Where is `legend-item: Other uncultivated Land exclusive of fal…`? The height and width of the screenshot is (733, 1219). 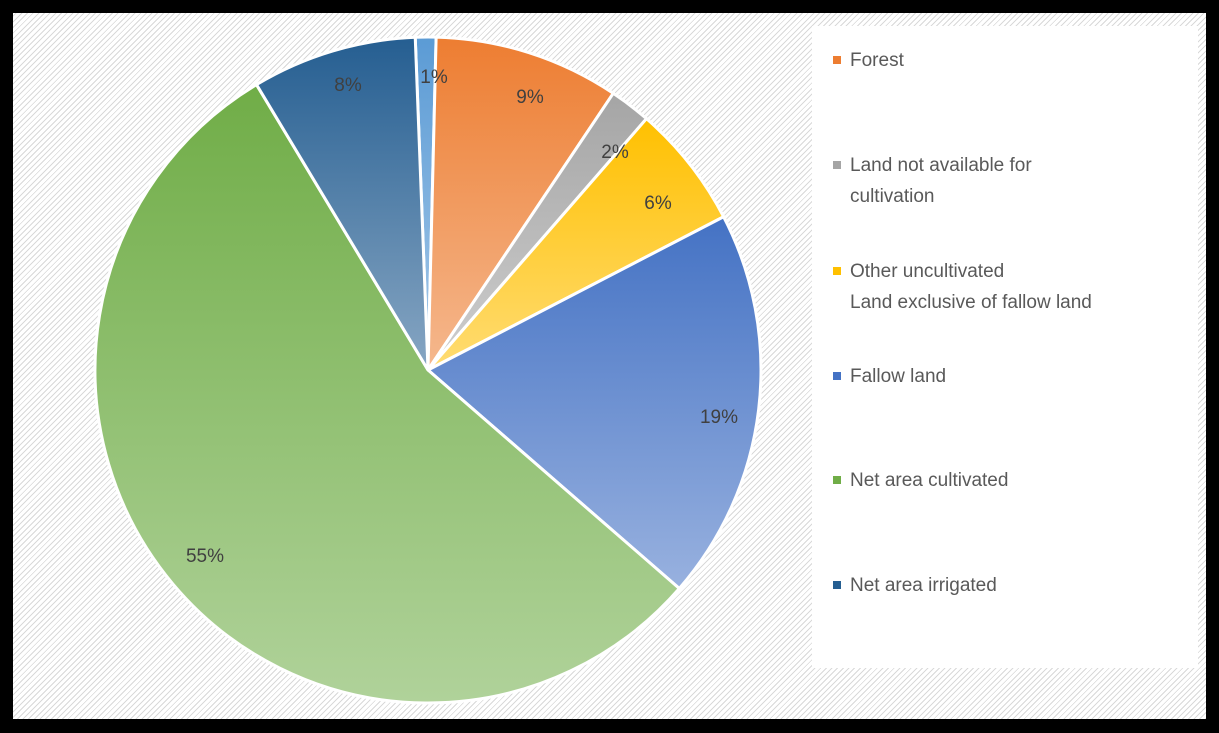
legend-item: Other uncultivated Land exclusive of fal… is located at coordinates (962, 287).